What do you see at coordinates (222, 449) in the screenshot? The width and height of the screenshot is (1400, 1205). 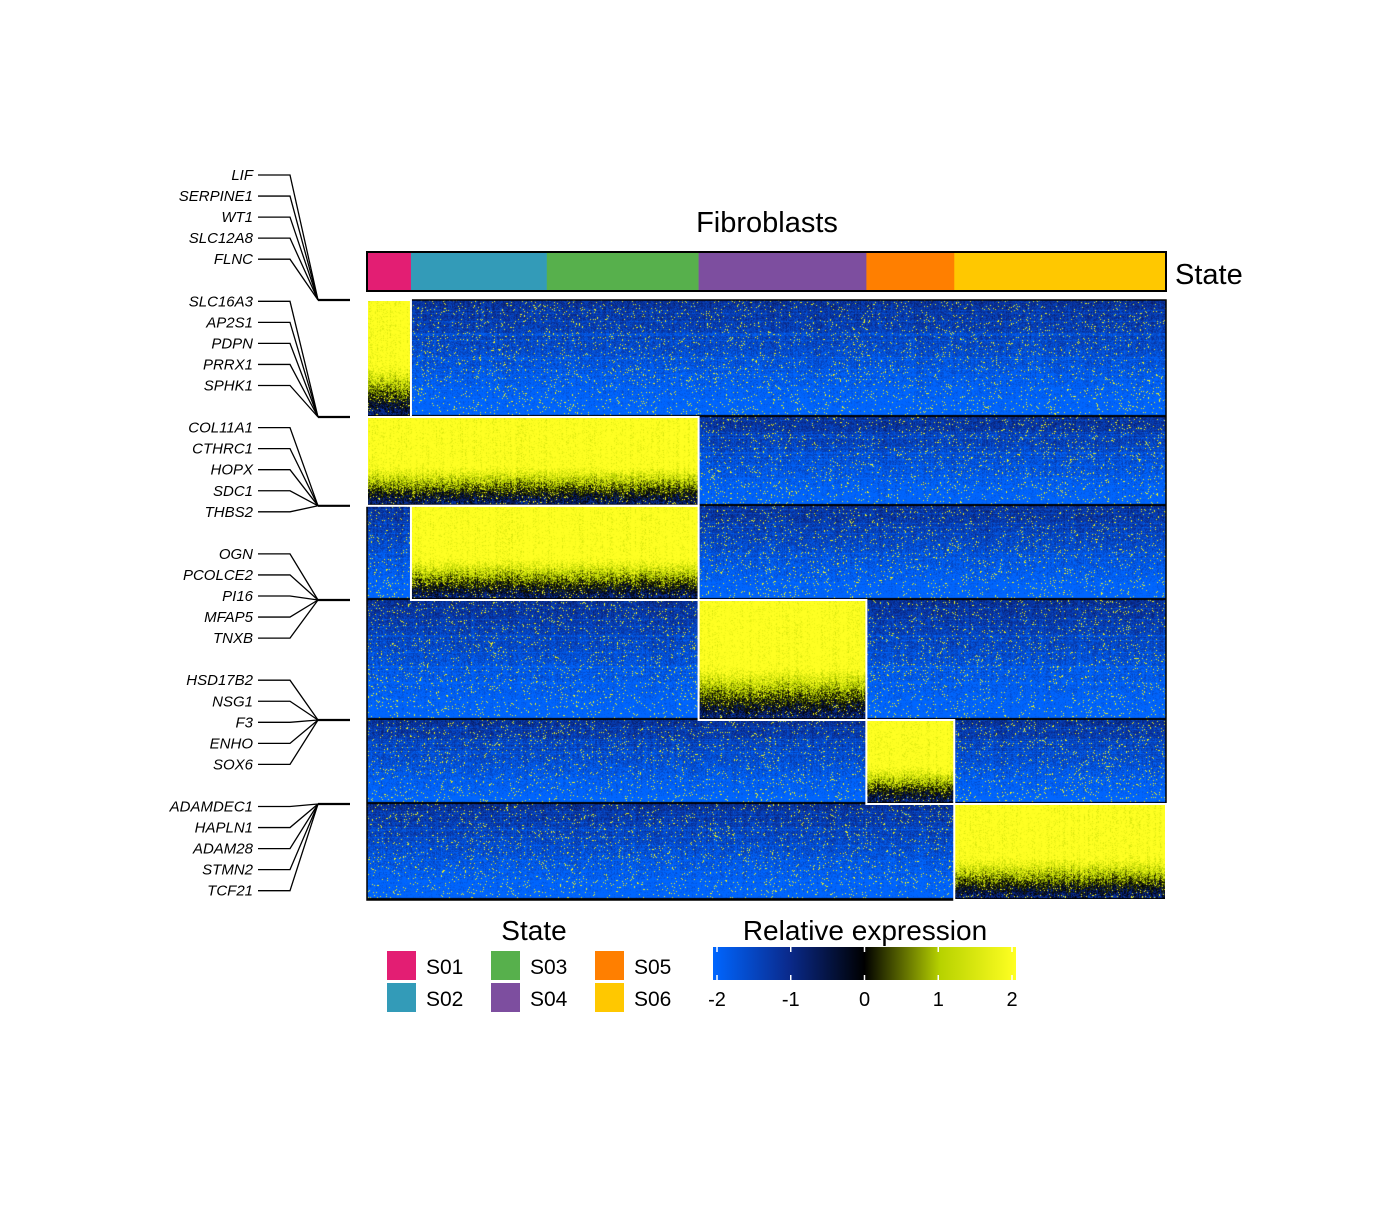 I see `gene-label: CTHRC1` at bounding box center [222, 449].